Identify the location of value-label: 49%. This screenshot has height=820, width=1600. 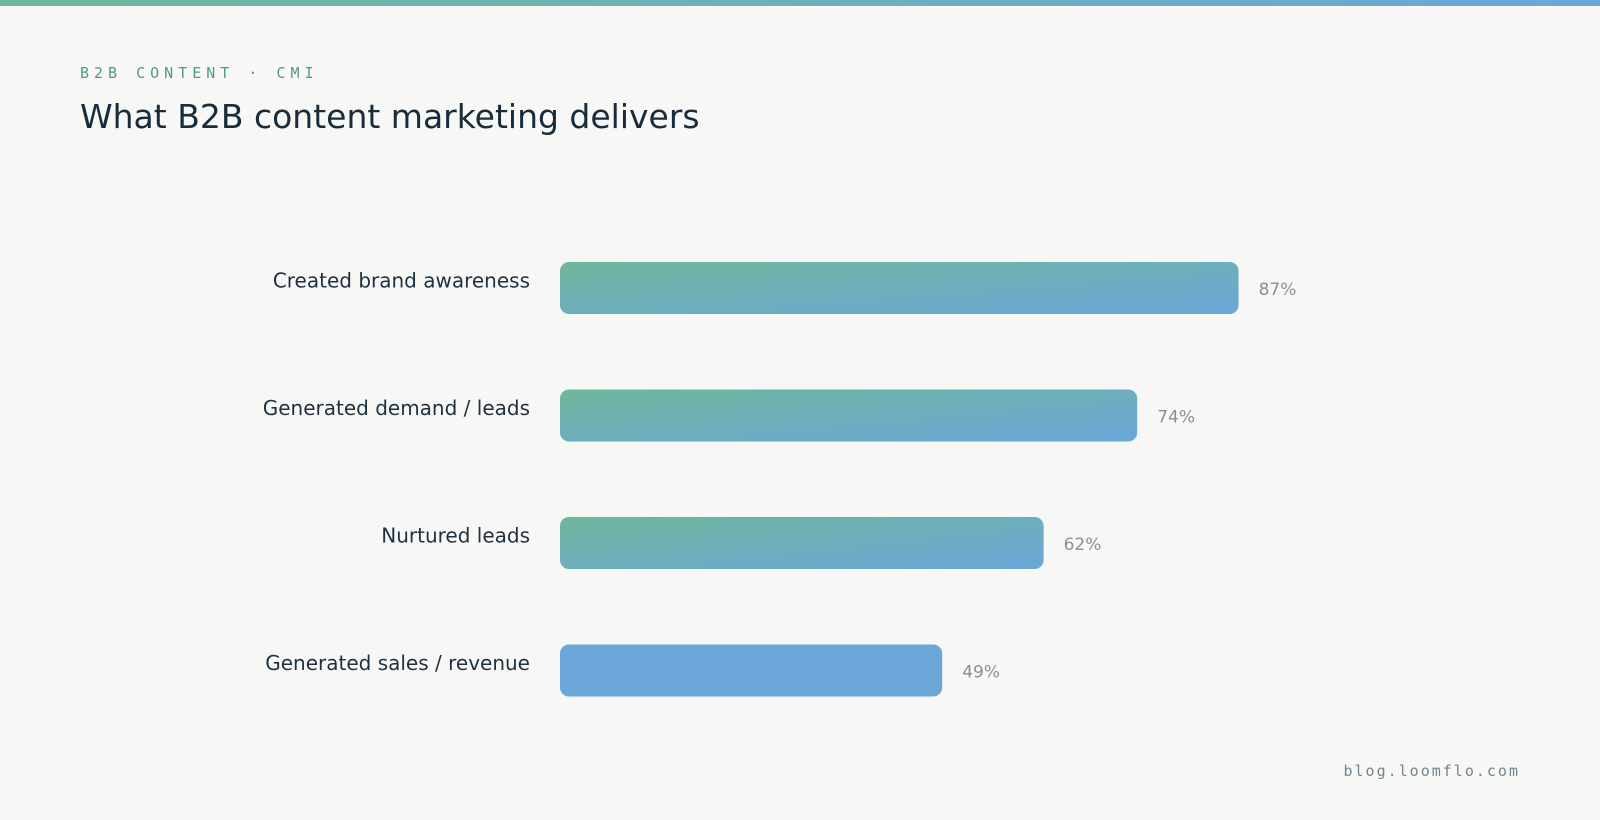
(981, 673).